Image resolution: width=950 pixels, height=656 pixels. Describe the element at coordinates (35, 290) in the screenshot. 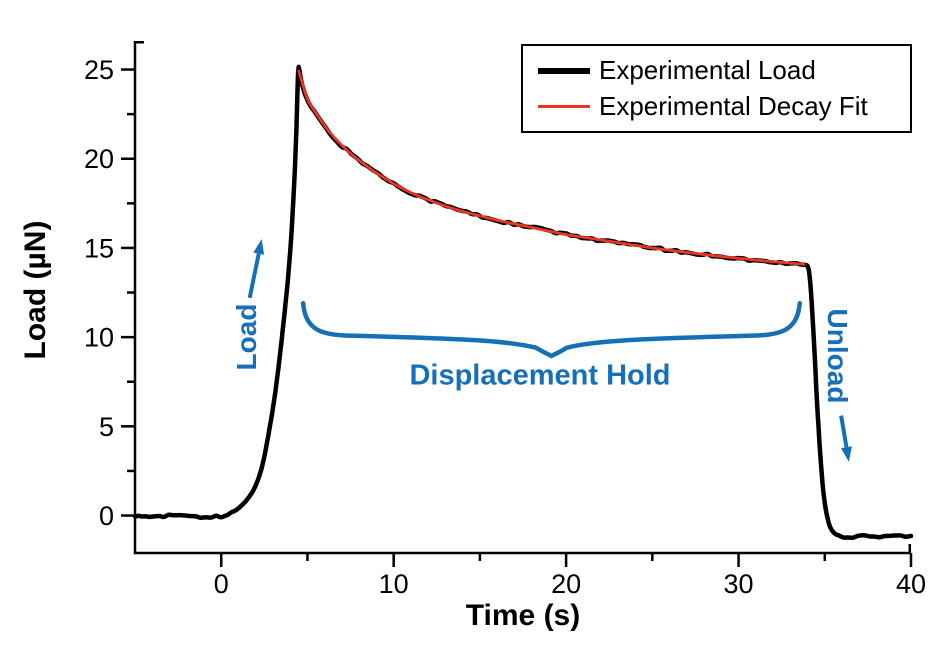

I see `y-axis-title: Load (µN)` at that location.